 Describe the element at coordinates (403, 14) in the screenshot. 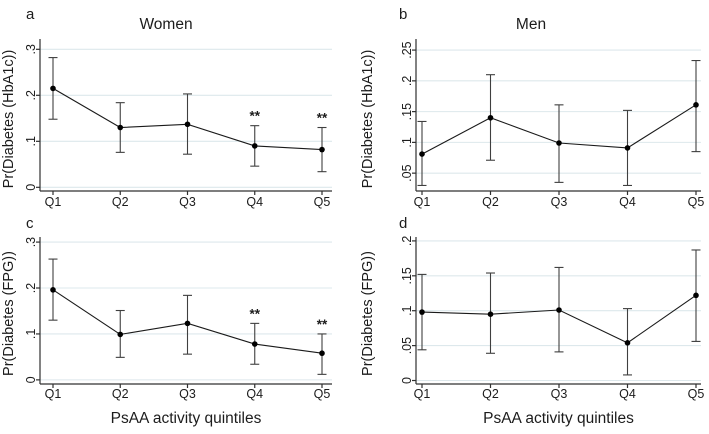

I see `panel-letter: b` at that location.